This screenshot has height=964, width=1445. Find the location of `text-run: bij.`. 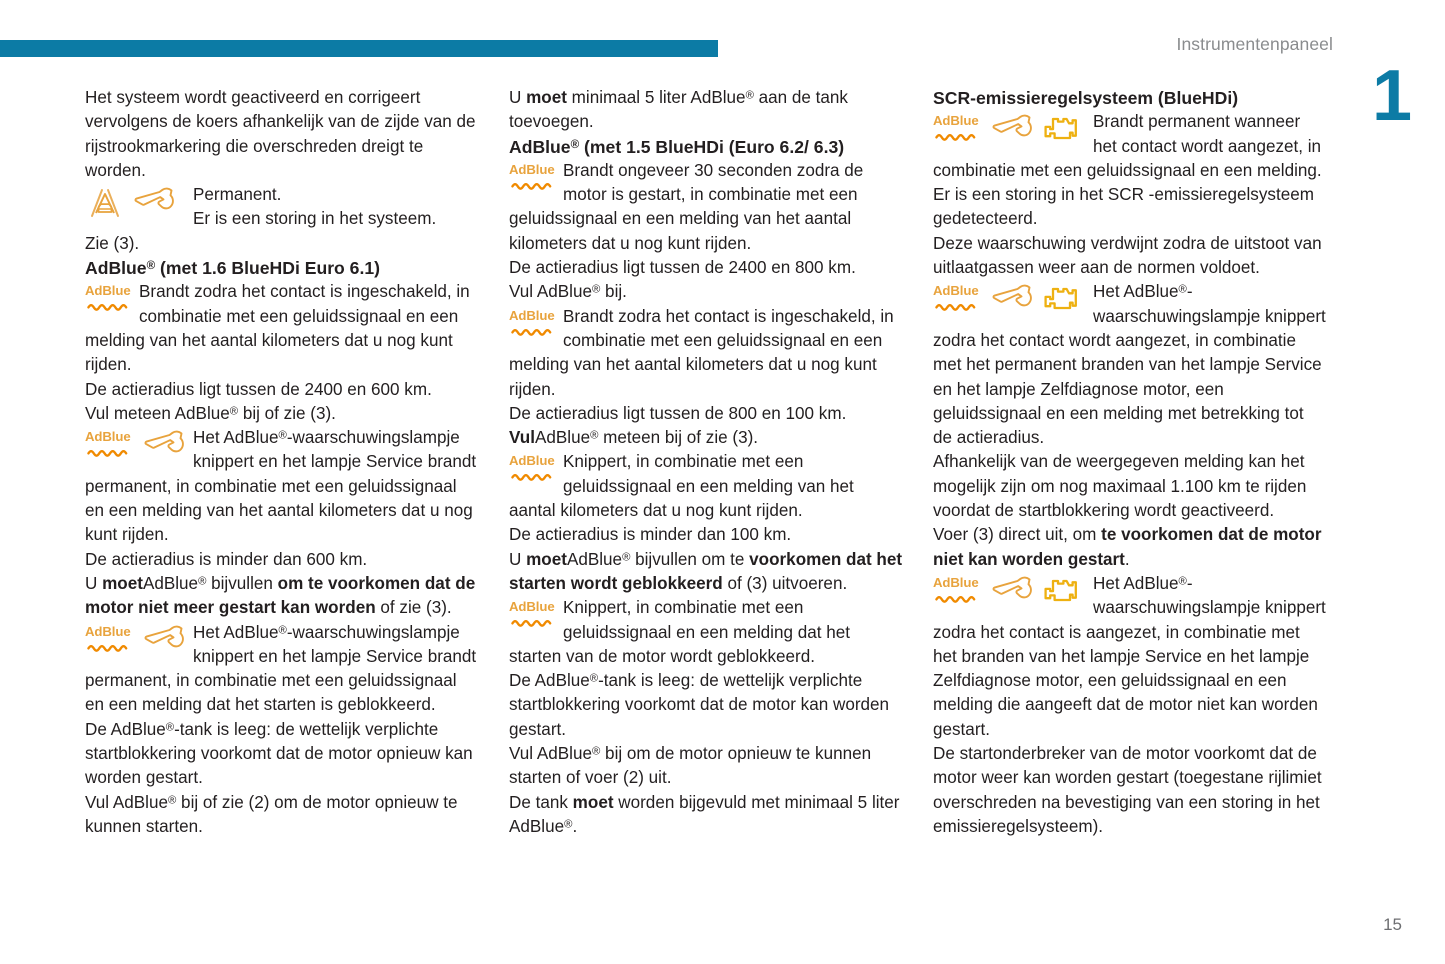

text-run: bij. is located at coordinates (613, 292).